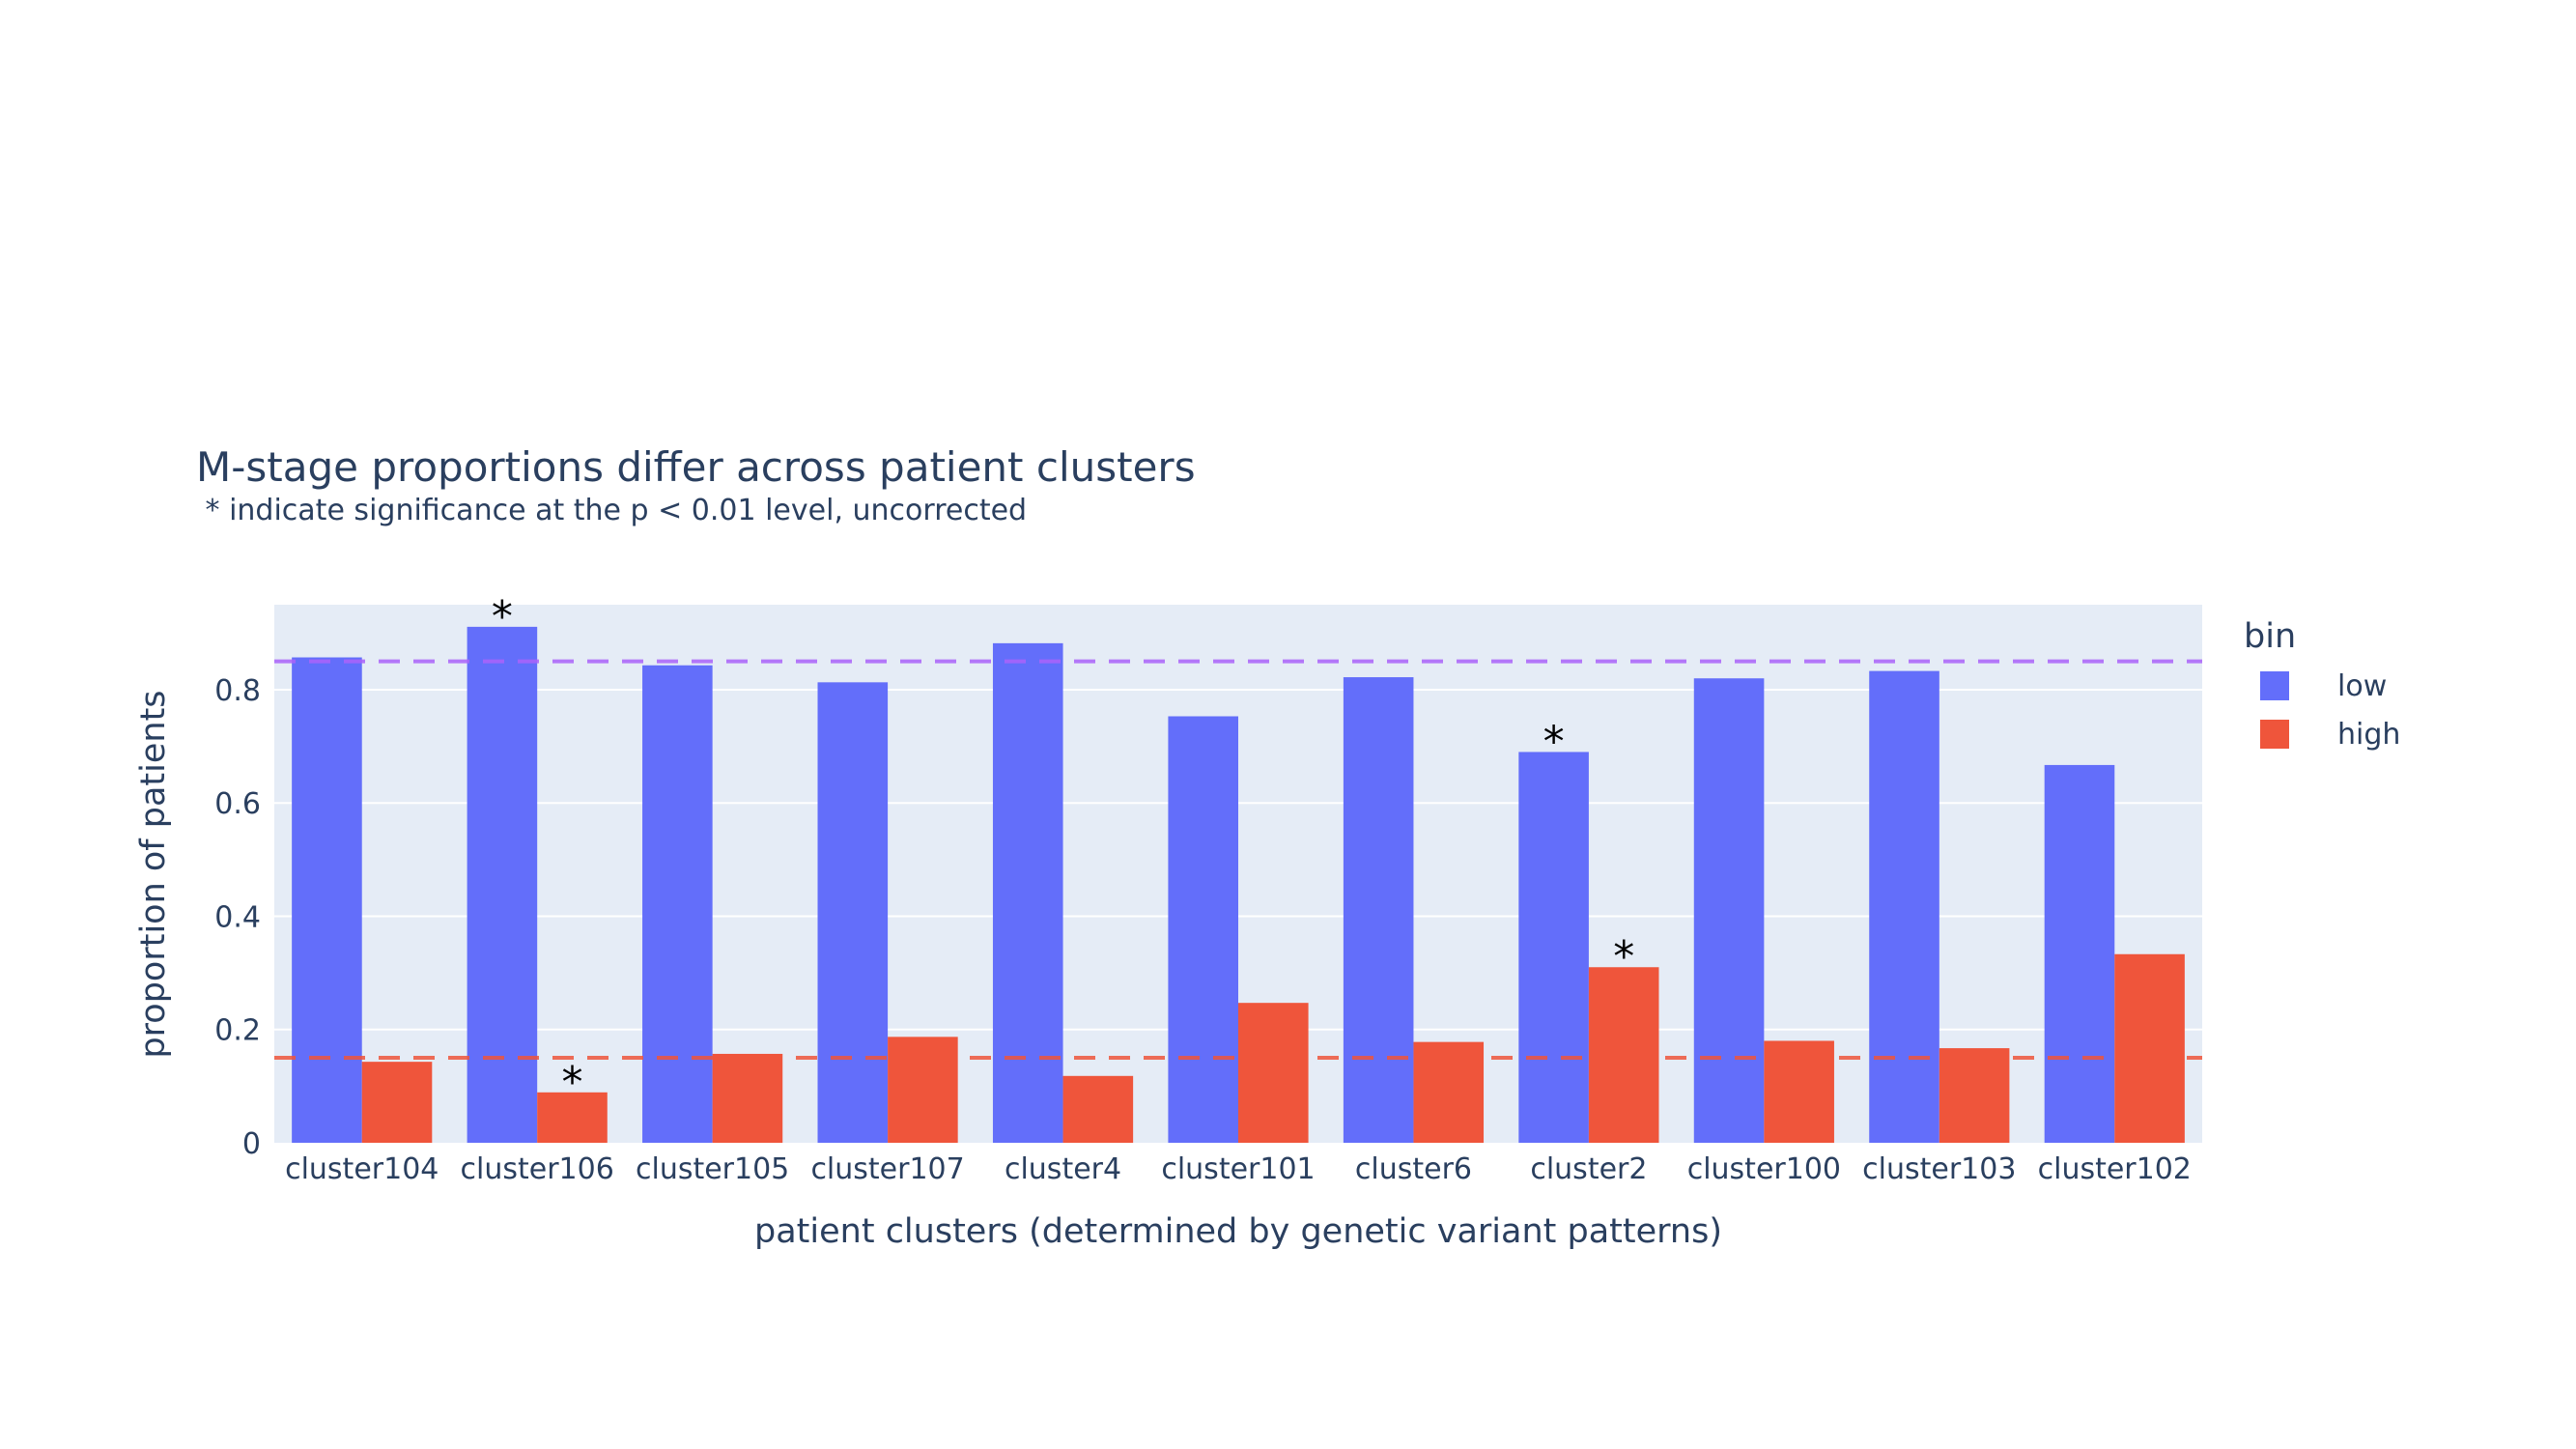 The width and height of the screenshot is (2576, 1449). What do you see at coordinates (923, 1090) in the screenshot?
I see `bar-high-cluster107` at bounding box center [923, 1090].